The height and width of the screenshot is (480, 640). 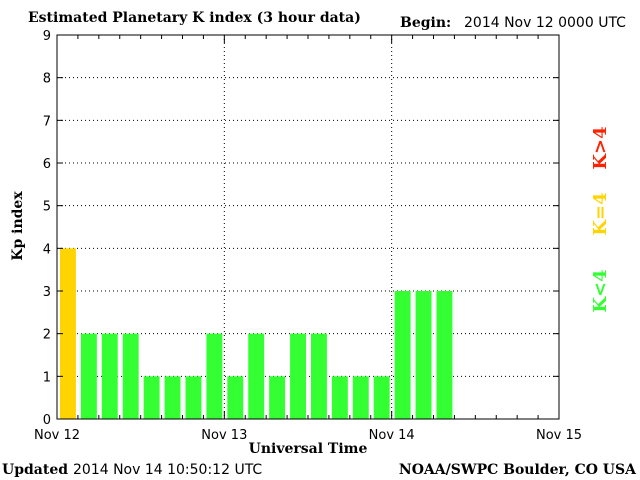 What do you see at coordinates (308, 435) in the screenshot?
I see `x-tick-labels: Nov 12 Nov 13 Nov 14 Nov 15` at bounding box center [308, 435].